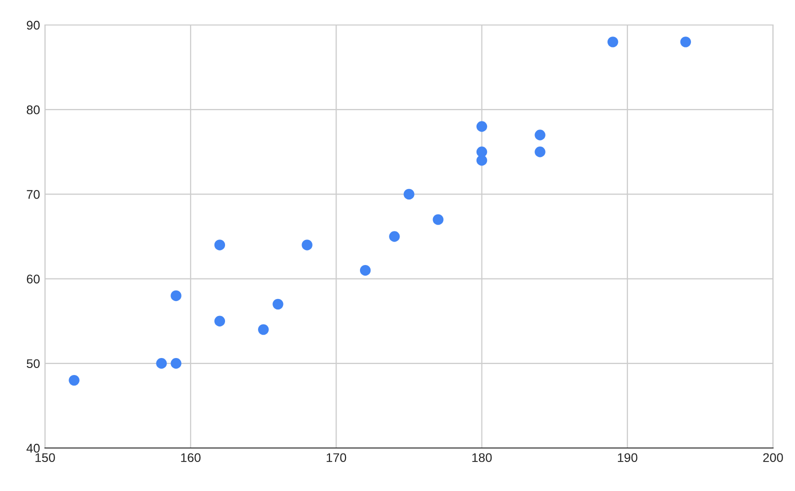 The image size is (795, 491). I want to click on y-tick-label: 80, so click(33, 109).